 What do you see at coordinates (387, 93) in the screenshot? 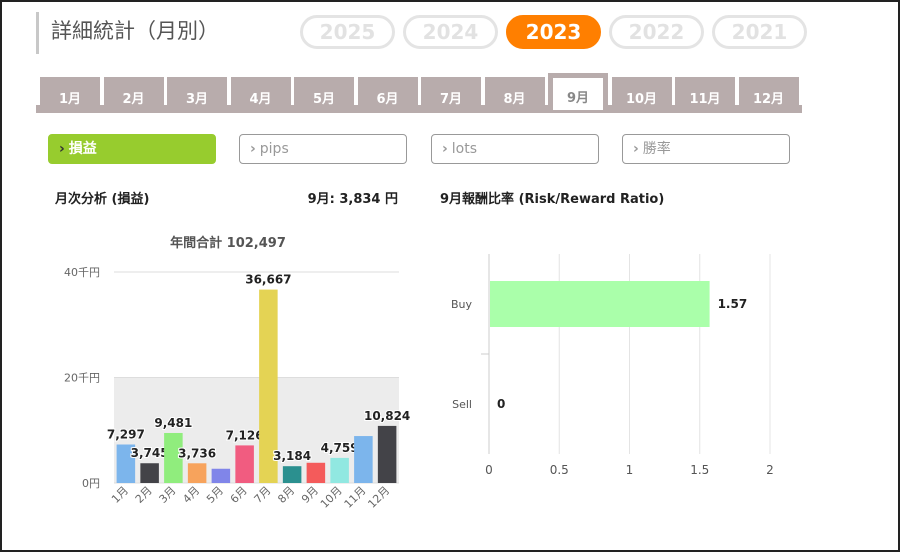
I see `tab-month-6: 6月` at bounding box center [387, 93].